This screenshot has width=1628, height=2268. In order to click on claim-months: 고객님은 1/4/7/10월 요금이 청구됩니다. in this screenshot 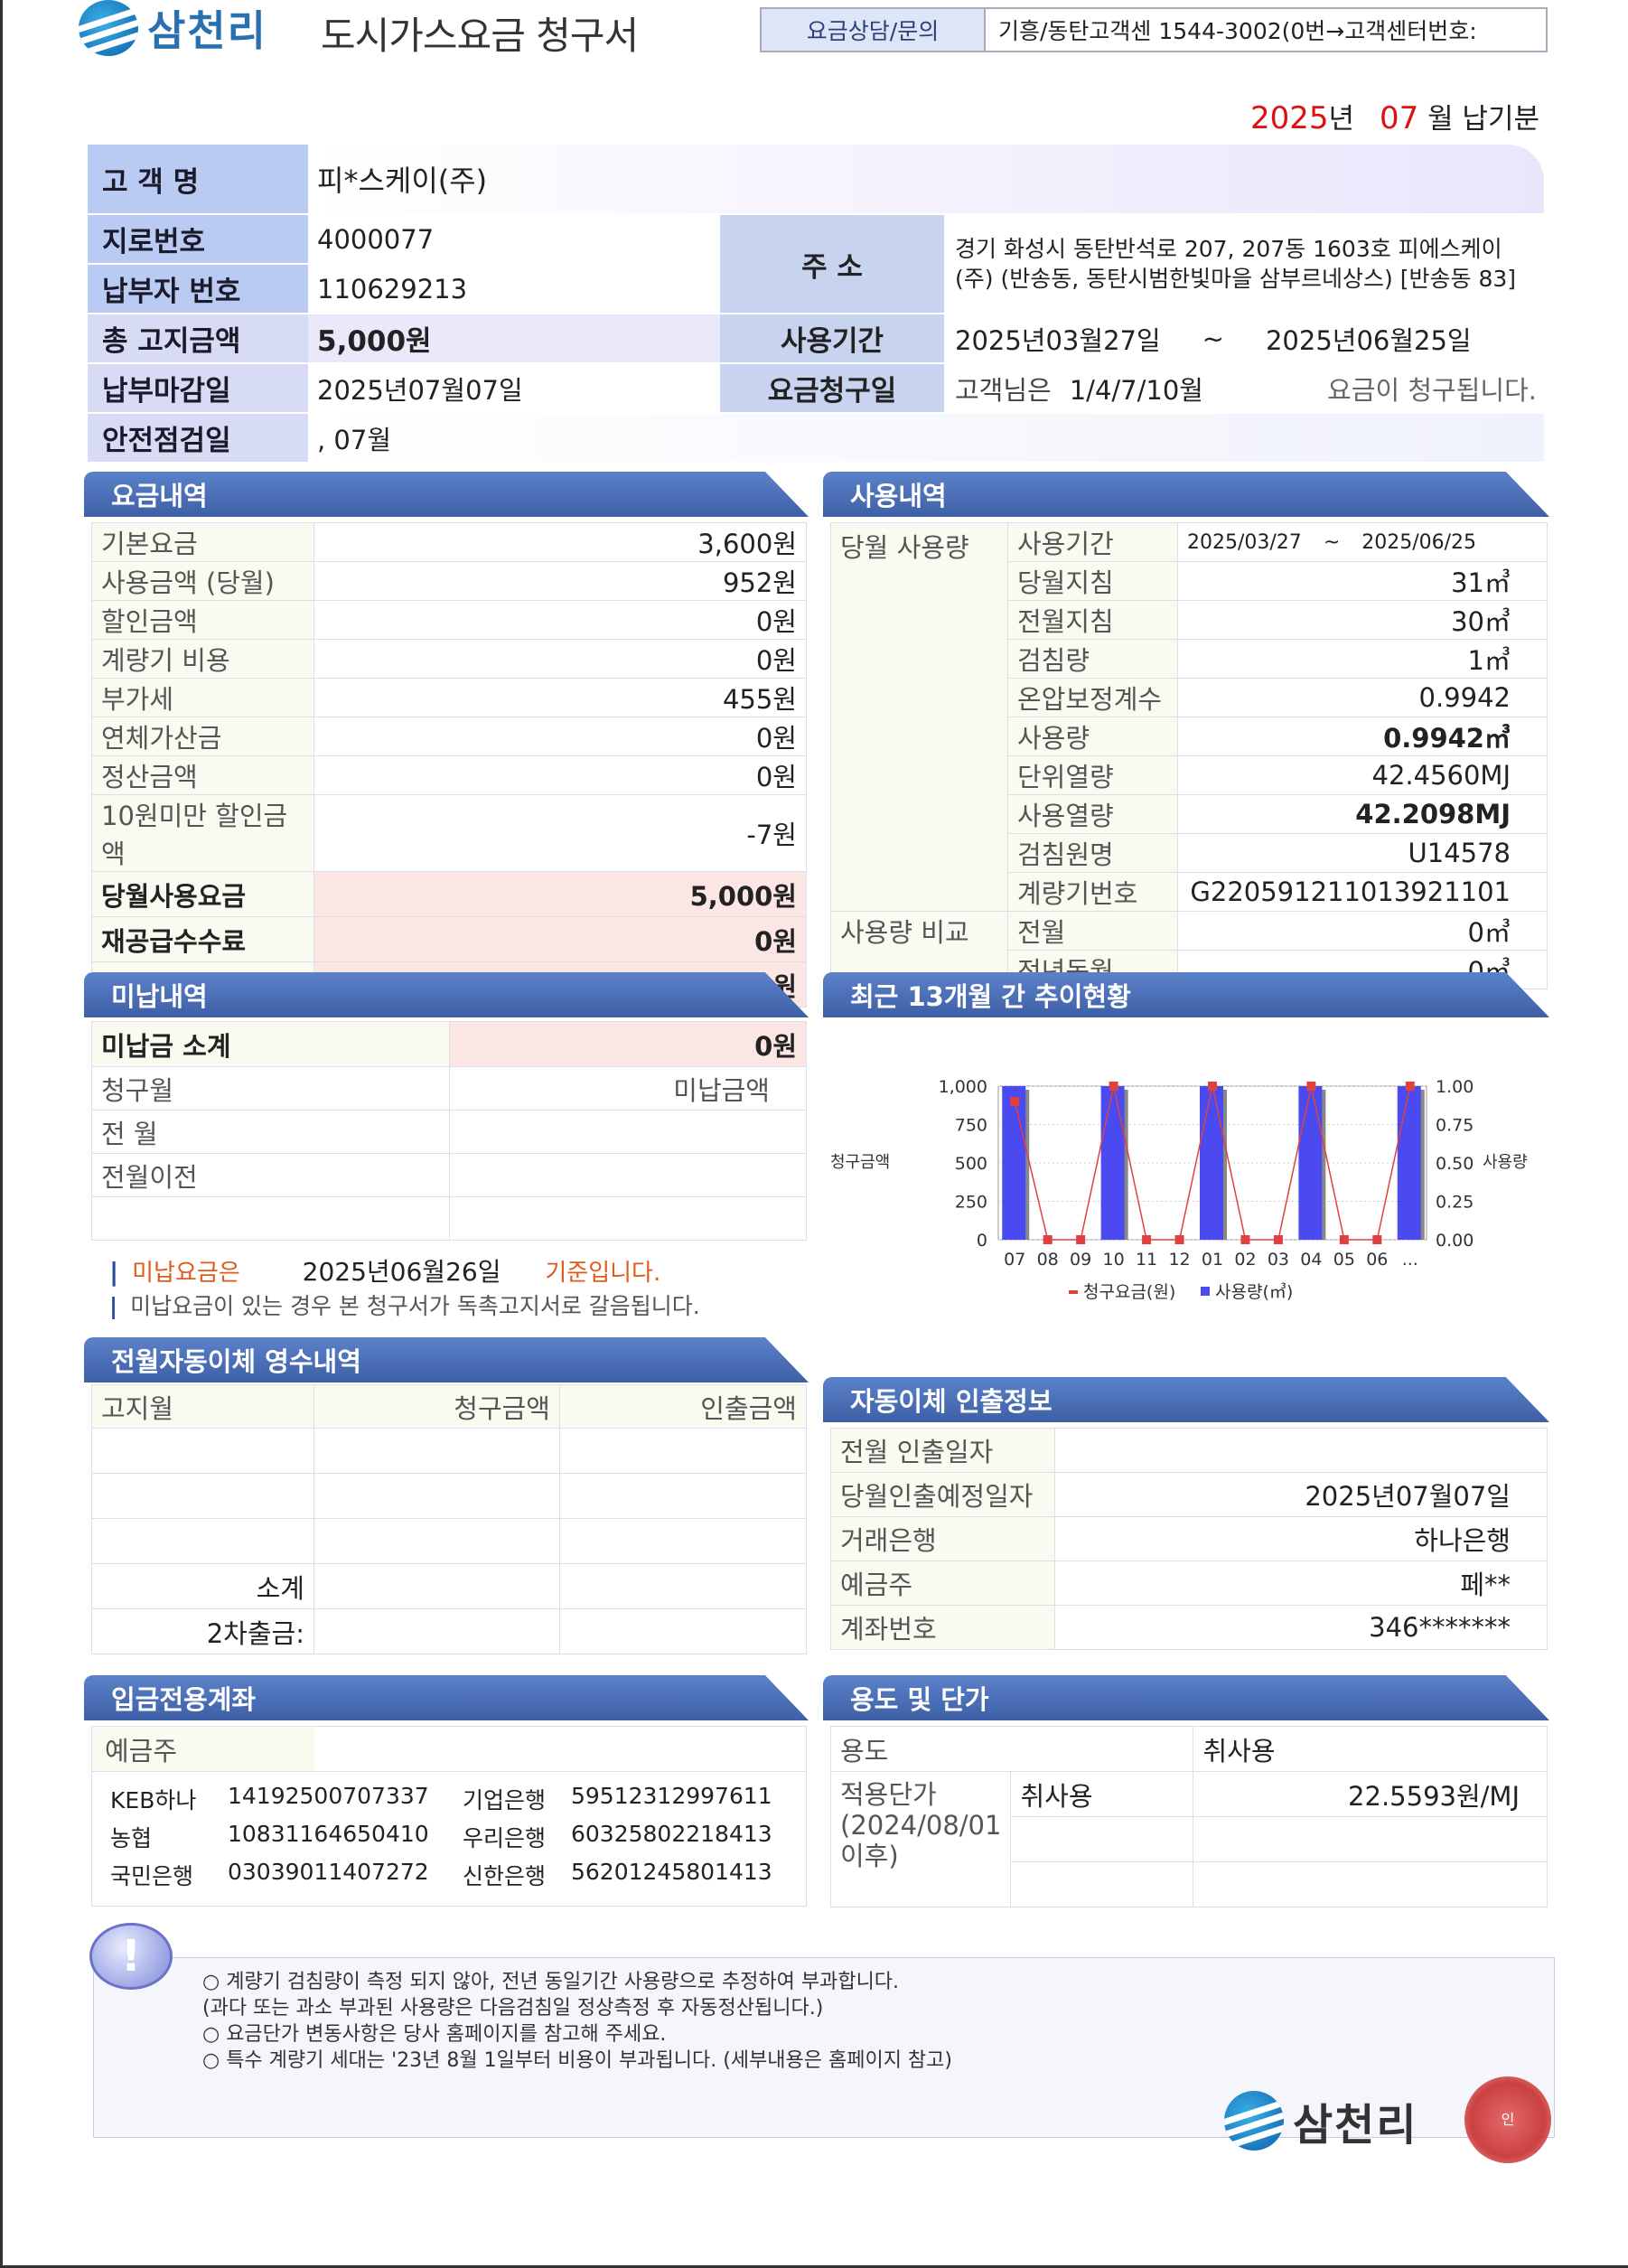, I will do `click(1244, 388)`.